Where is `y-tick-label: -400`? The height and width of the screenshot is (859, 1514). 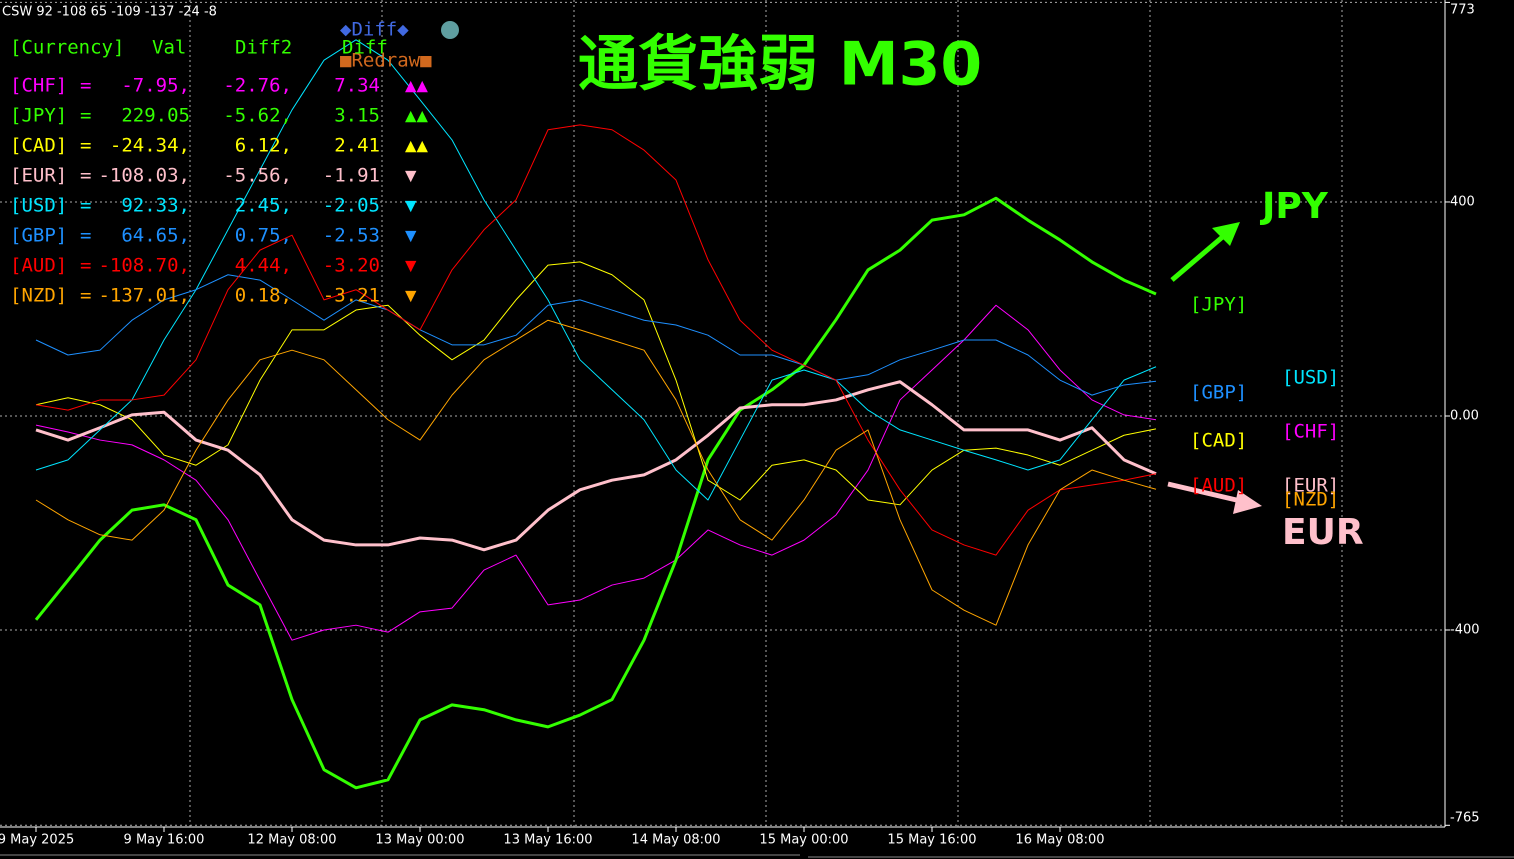
y-tick-label: -400 is located at coordinates (1465, 630).